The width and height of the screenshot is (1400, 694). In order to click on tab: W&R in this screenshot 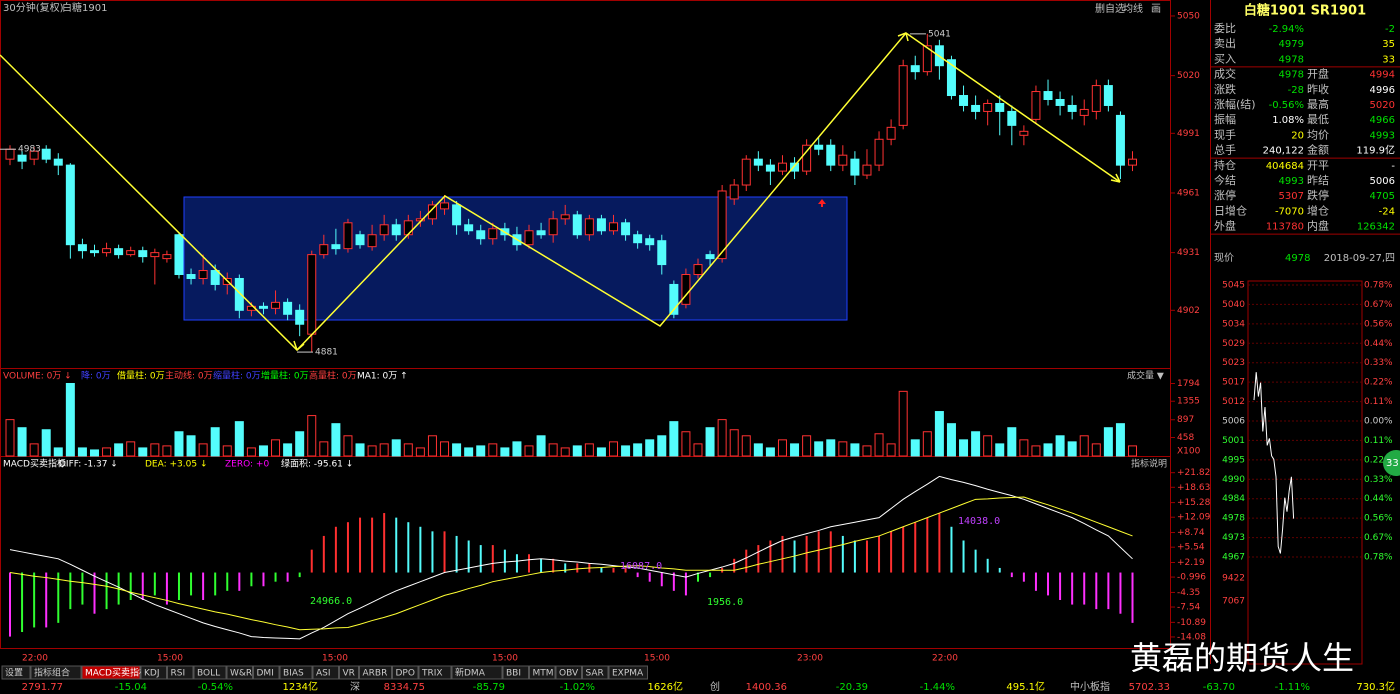, I will do `click(241, 674)`.